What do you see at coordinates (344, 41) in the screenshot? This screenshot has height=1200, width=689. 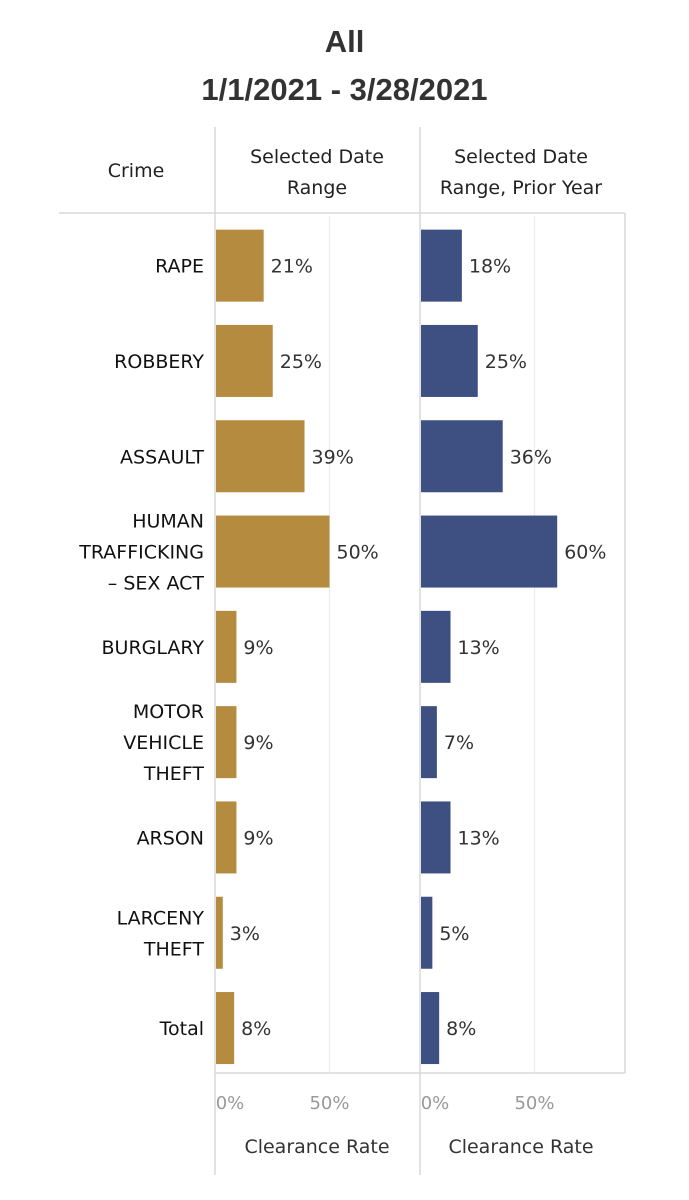 I see `chart-title-line1: All` at bounding box center [344, 41].